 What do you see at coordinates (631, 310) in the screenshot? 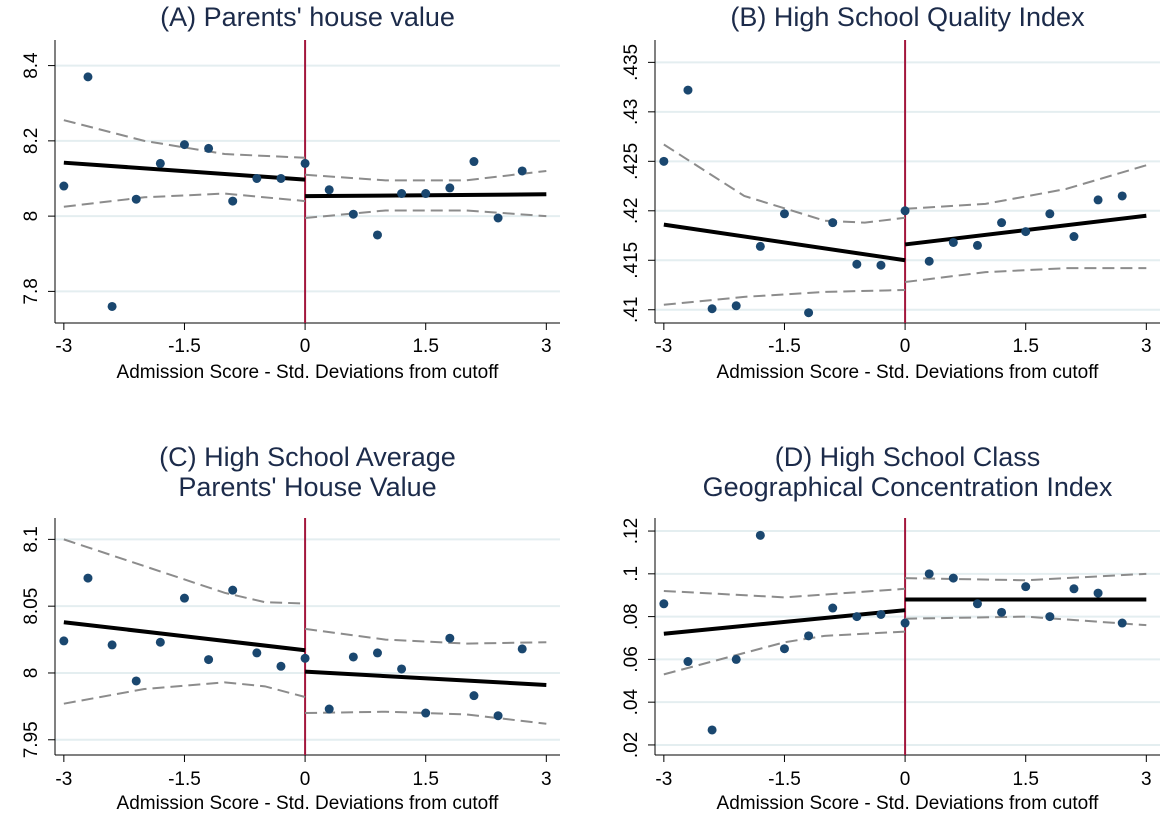
I see `y-tick-label: .41` at bounding box center [631, 310].